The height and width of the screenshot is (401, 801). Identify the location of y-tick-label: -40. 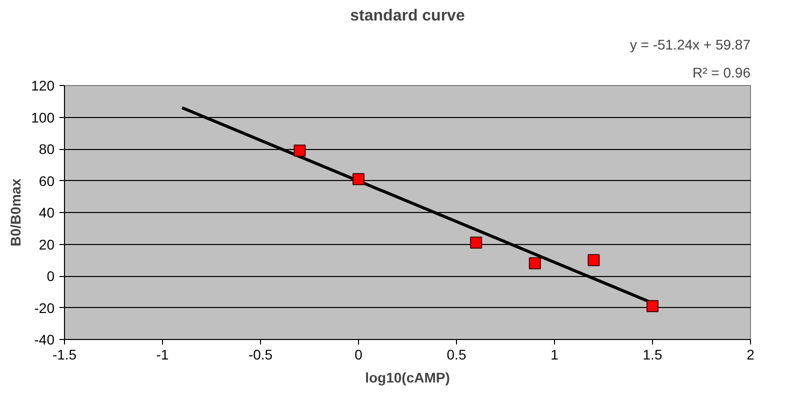
(44, 340).